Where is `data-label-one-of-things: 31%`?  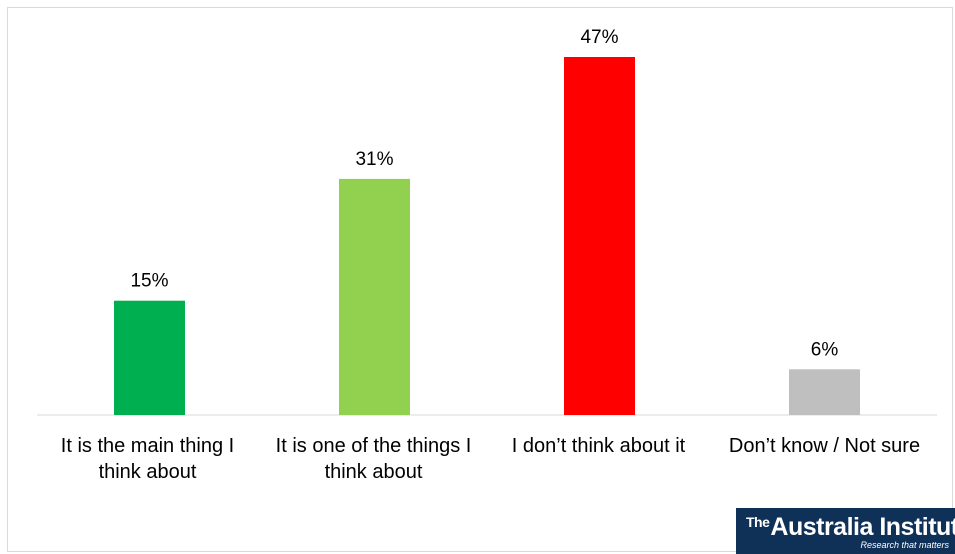 data-label-one-of-things: 31% is located at coordinates (374, 159).